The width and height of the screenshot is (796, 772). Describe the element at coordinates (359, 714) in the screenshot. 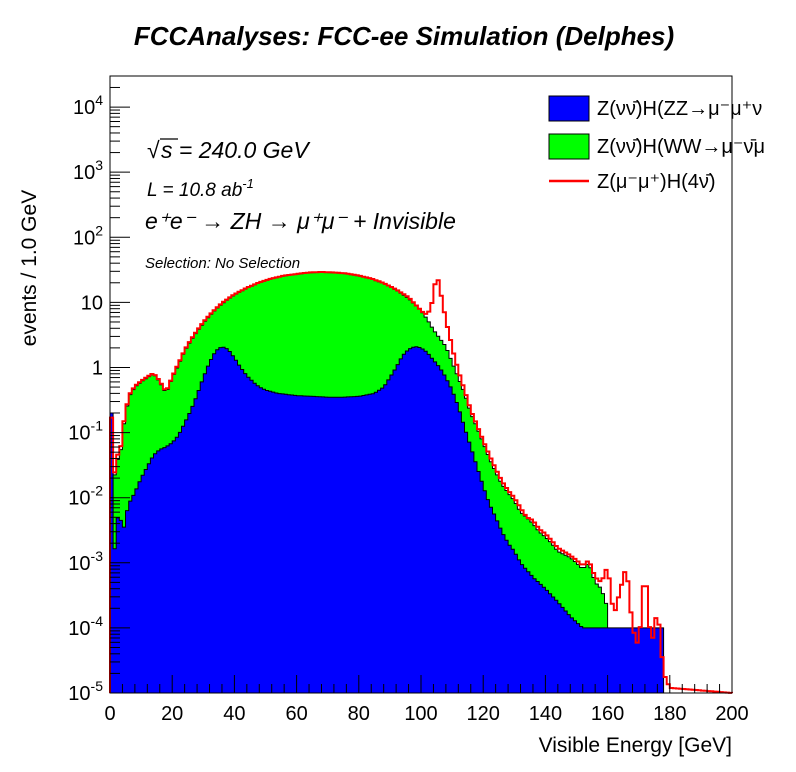

I see `x-tick-label: 80` at that location.